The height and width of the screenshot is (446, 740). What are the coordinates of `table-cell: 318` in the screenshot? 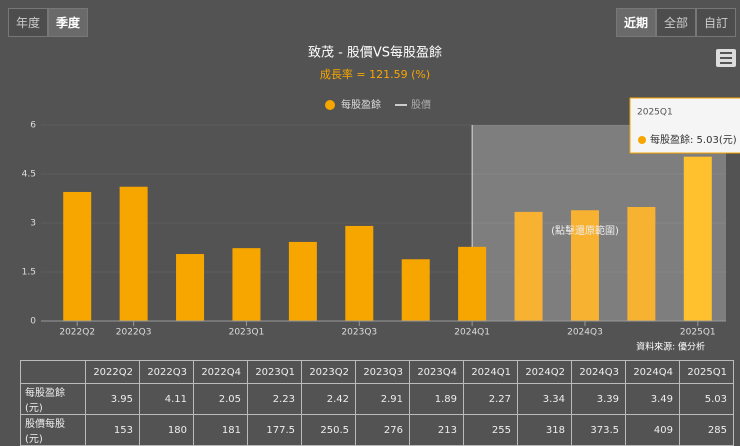 It's located at (544, 430).